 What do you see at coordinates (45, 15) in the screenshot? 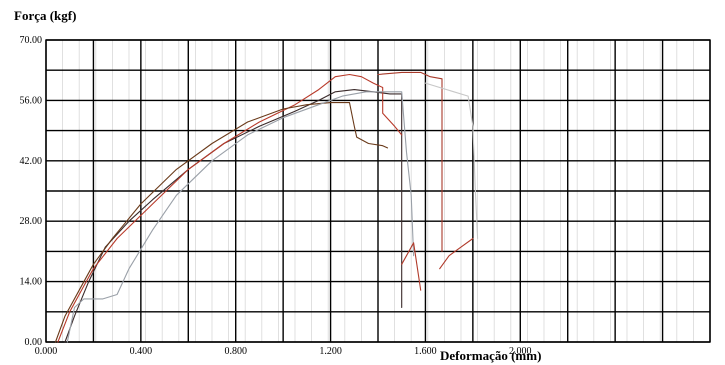
I see `y-axis-label: Força (kgf)` at bounding box center [45, 15].